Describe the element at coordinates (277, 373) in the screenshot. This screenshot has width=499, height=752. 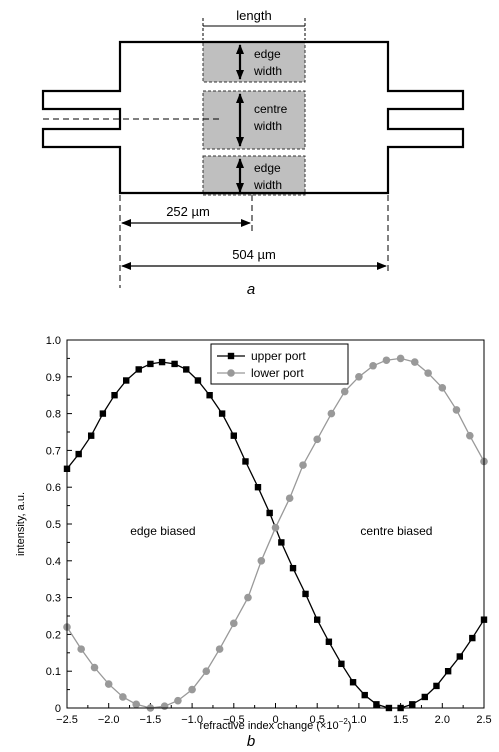
I see `legend-label: lower port` at that location.